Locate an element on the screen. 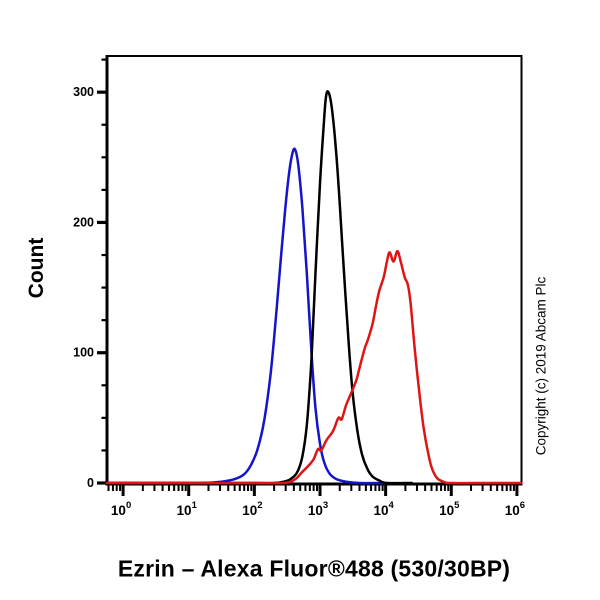  x-tick-label: 10⁵ is located at coordinates (449, 509).